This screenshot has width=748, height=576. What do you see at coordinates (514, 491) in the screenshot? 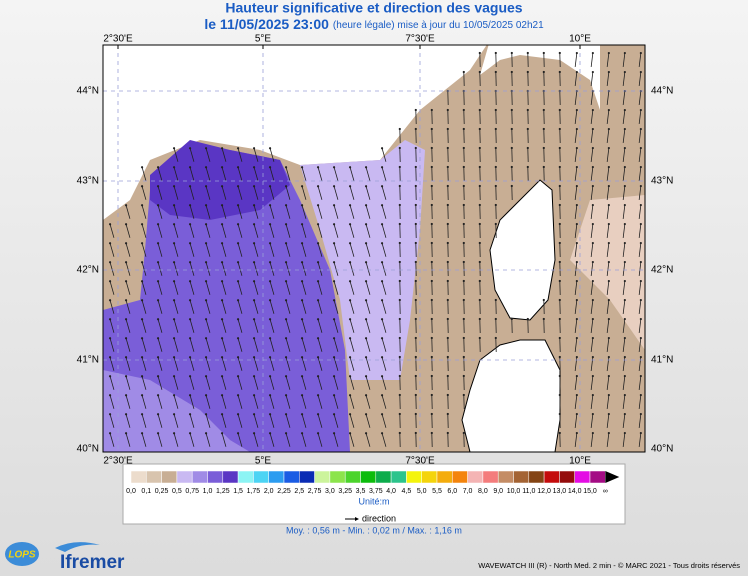
I see `legend-label: 10,0` at bounding box center [514, 491].